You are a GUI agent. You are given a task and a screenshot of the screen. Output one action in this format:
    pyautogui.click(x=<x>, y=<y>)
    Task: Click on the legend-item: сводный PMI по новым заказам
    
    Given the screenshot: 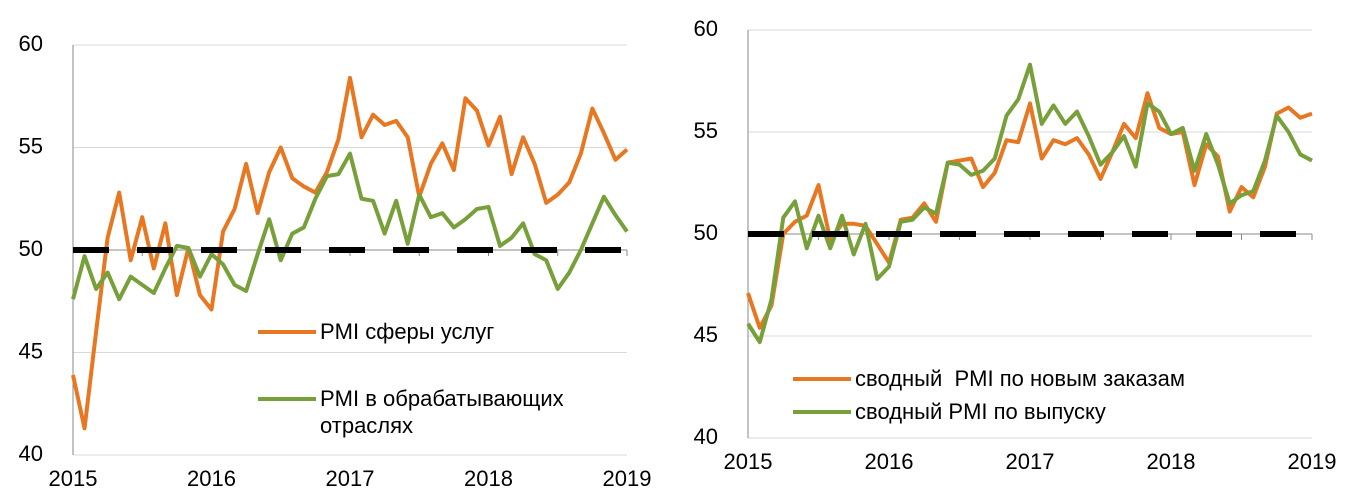 What is the action you would take?
    pyautogui.click(x=1003, y=378)
    